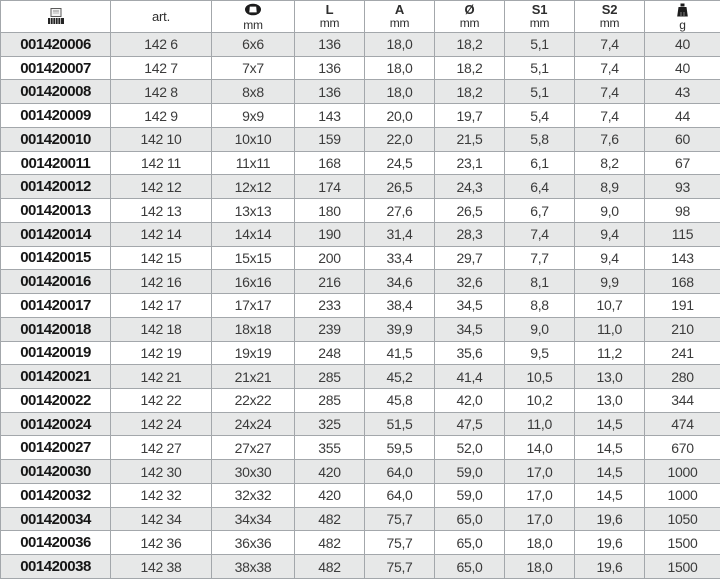 The height and width of the screenshot is (579, 720). Describe the element at coordinates (161, 377) in the screenshot. I see `cell-art: 142 21` at that location.